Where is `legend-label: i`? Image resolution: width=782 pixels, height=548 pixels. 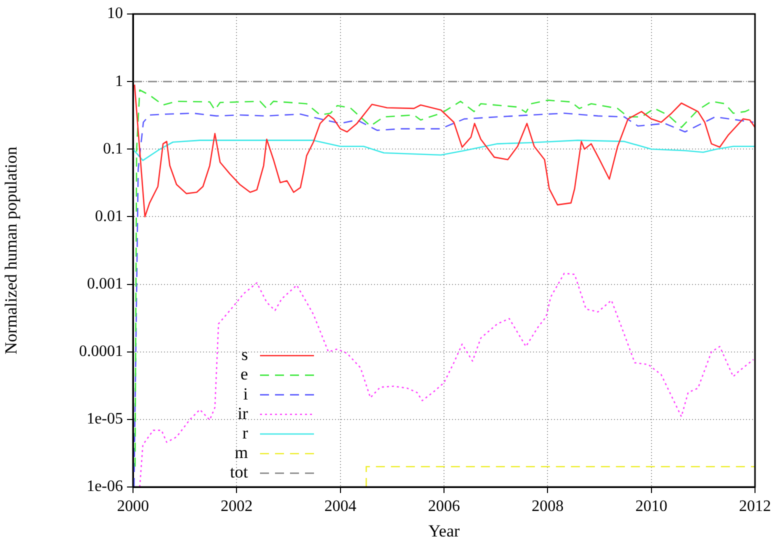
legend-label: i is located at coordinates (245, 394).